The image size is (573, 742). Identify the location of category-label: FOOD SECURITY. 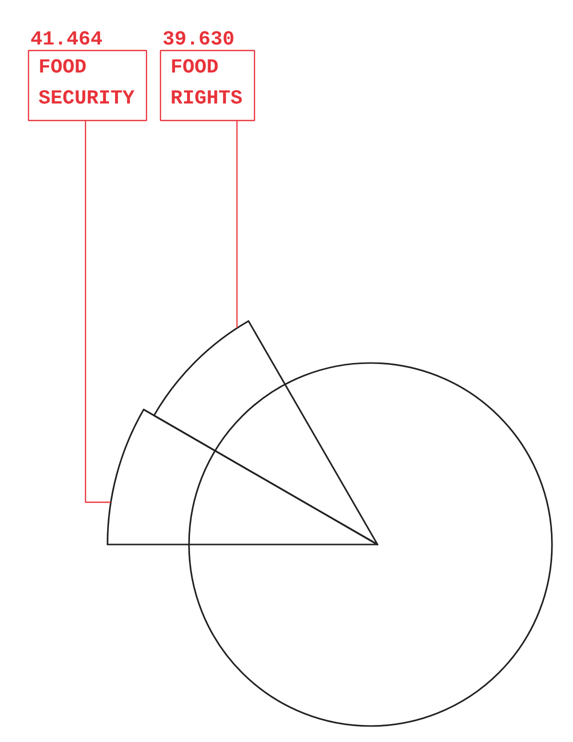
(86, 83).